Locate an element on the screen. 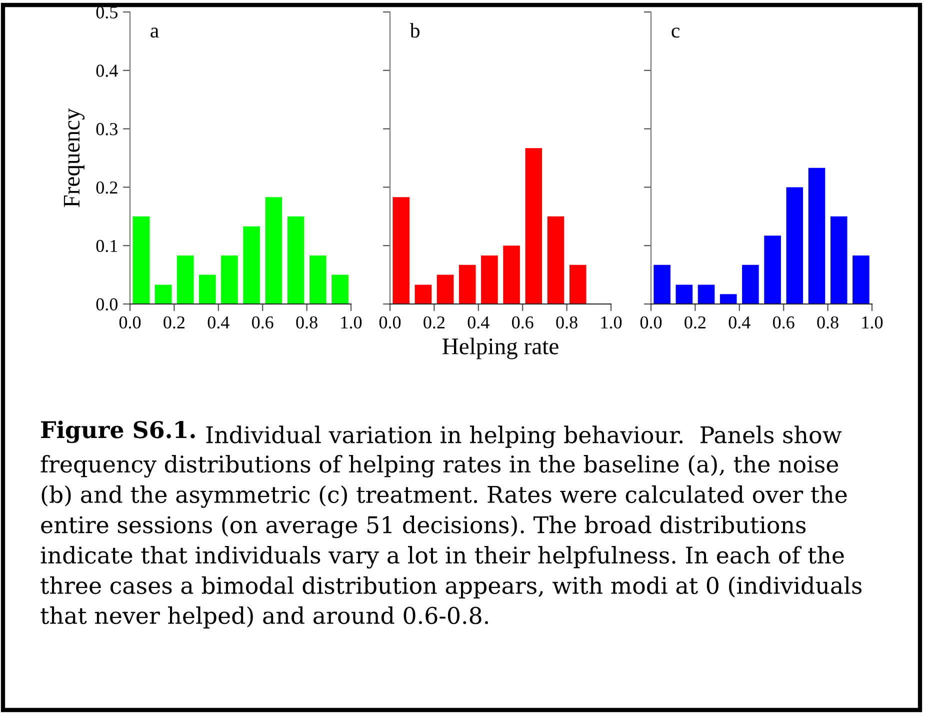 Image resolution: width=934 pixels, height=725 pixels. y-tick-label: 0.0 is located at coordinates (107, 304).